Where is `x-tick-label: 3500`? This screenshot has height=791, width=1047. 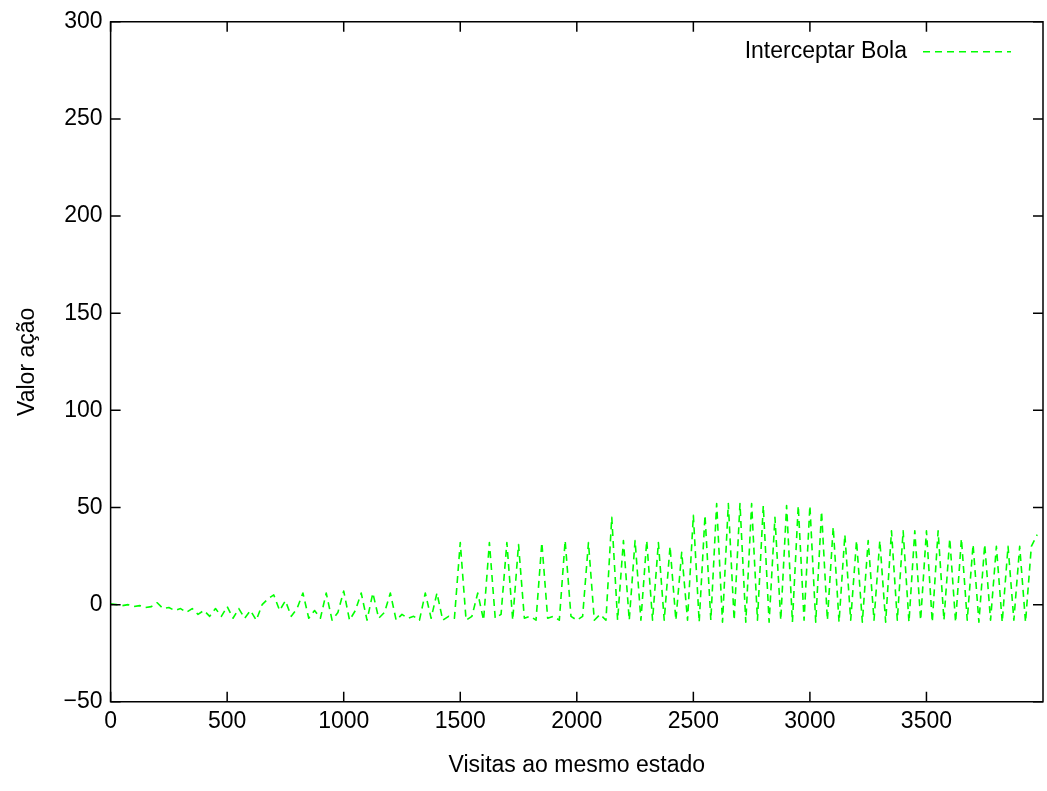
x-tick-label: 3500 is located at coordinates (926, 719).